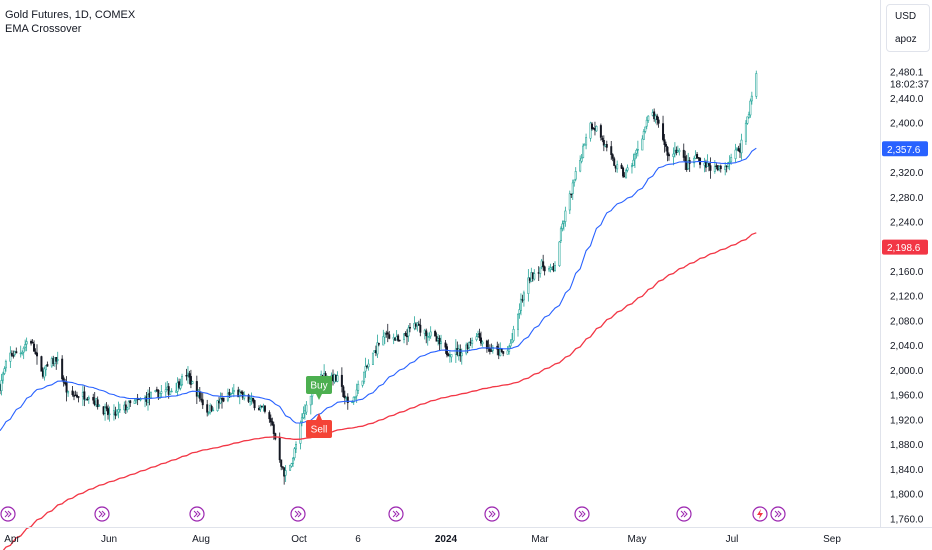  I want to click on svg-text: 2,357.6, so click(904, 150).